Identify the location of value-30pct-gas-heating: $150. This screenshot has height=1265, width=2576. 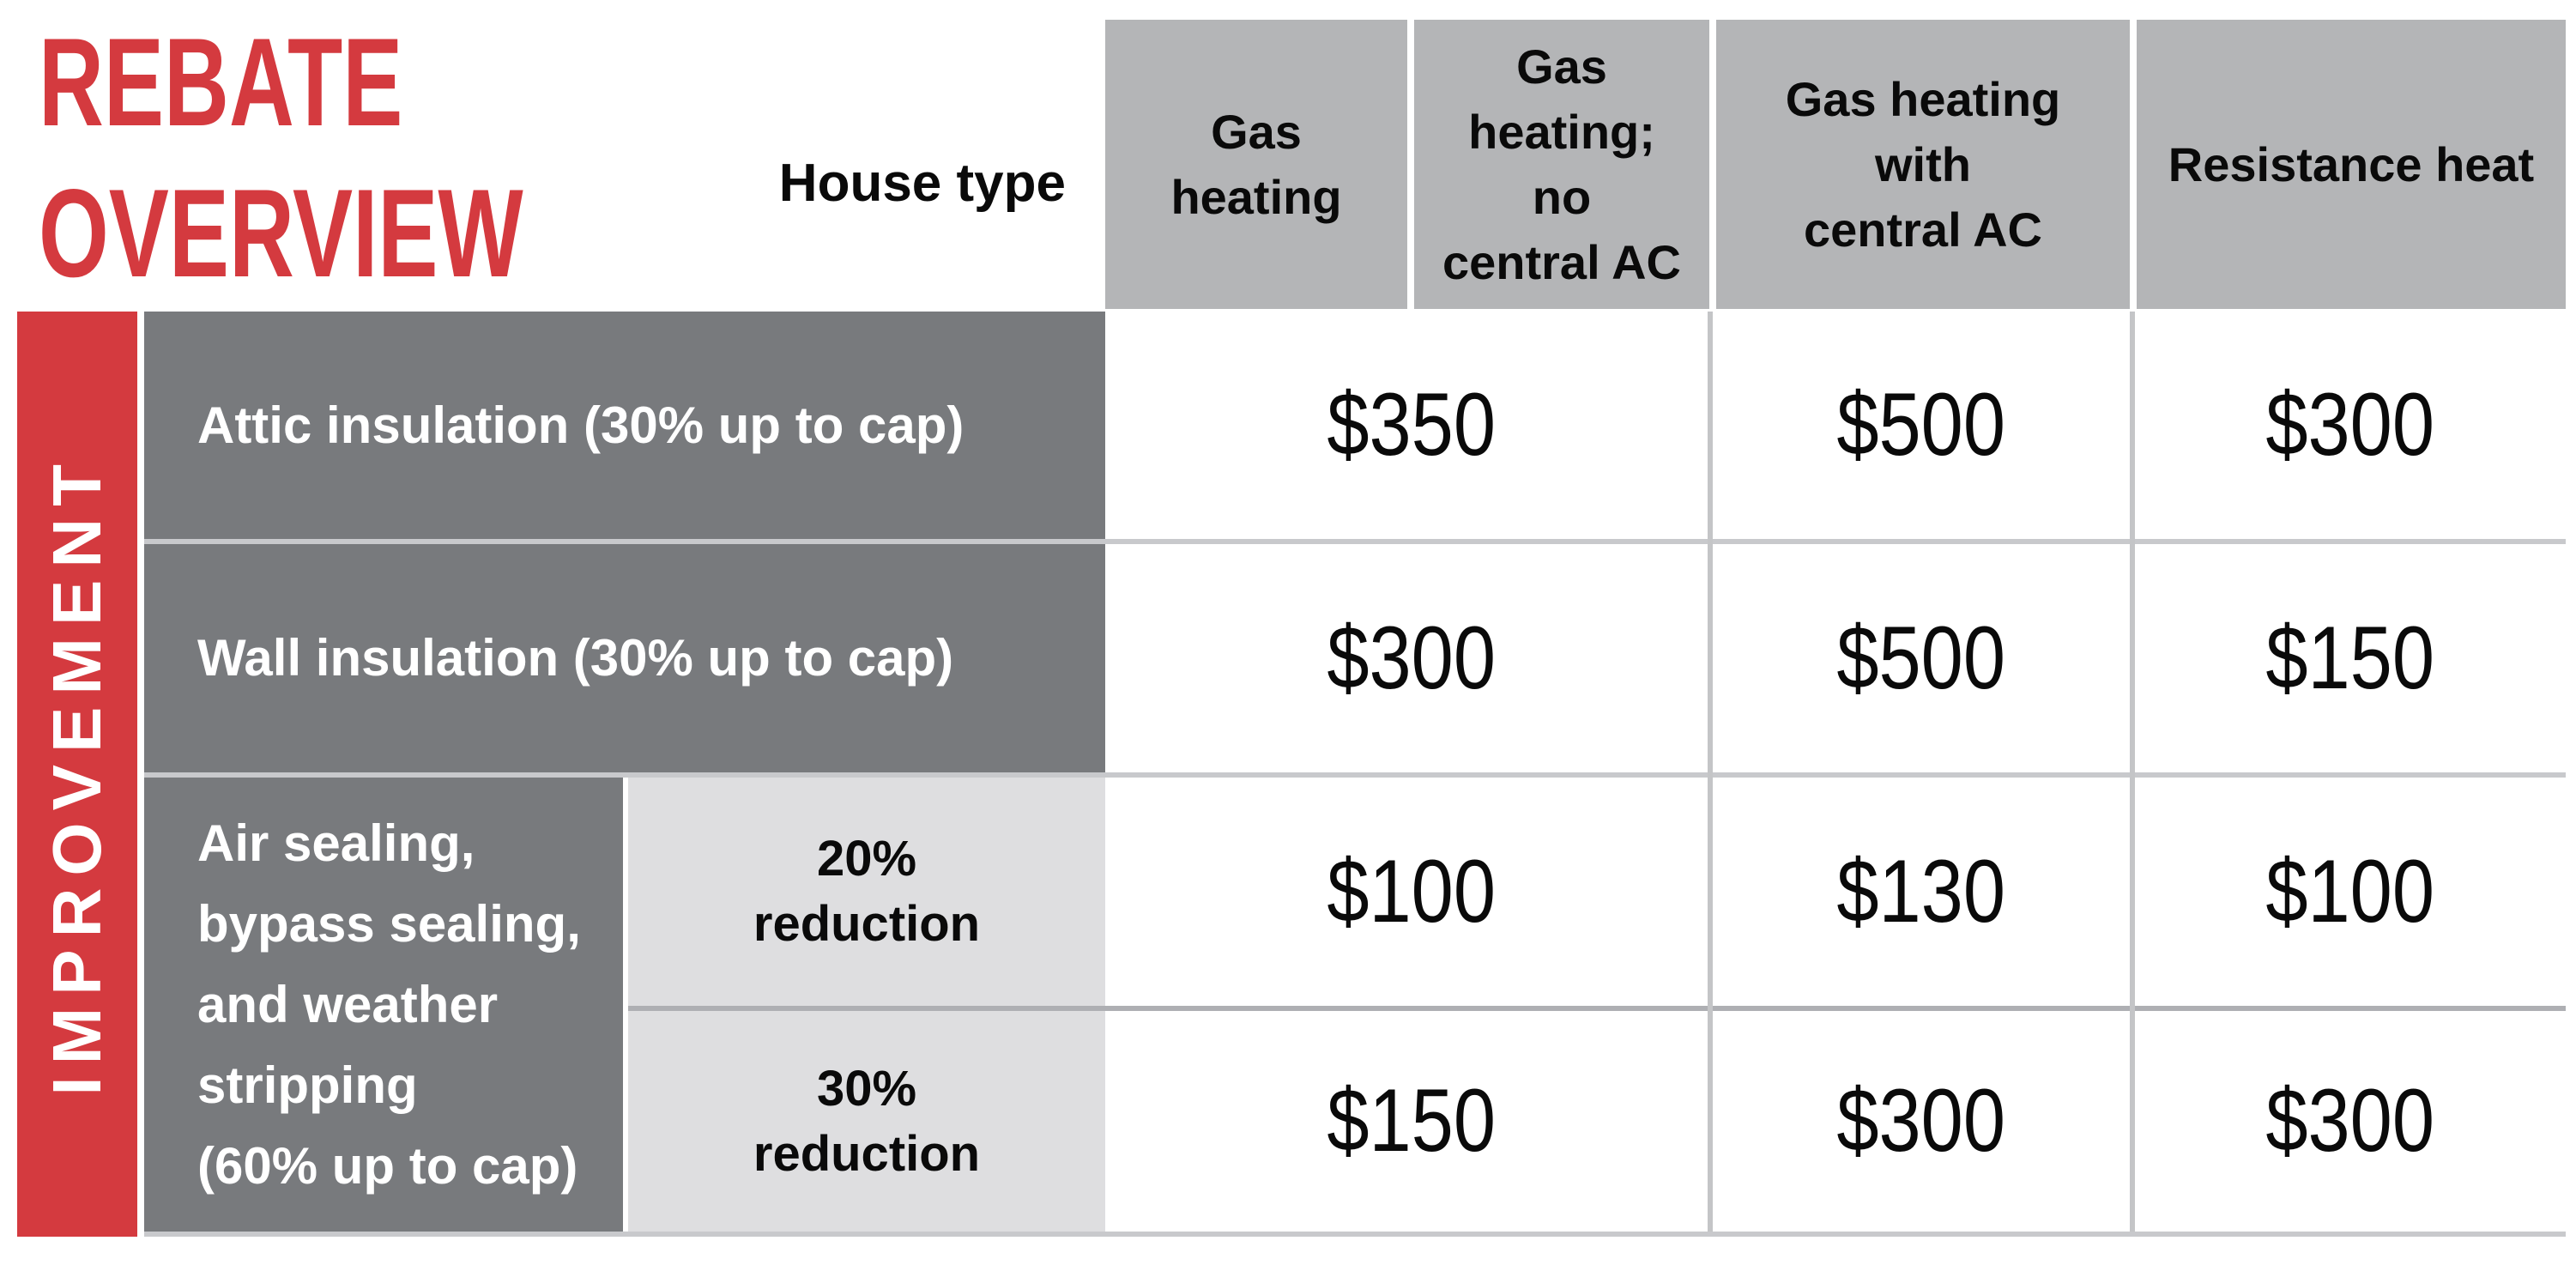
(1412, 1121).